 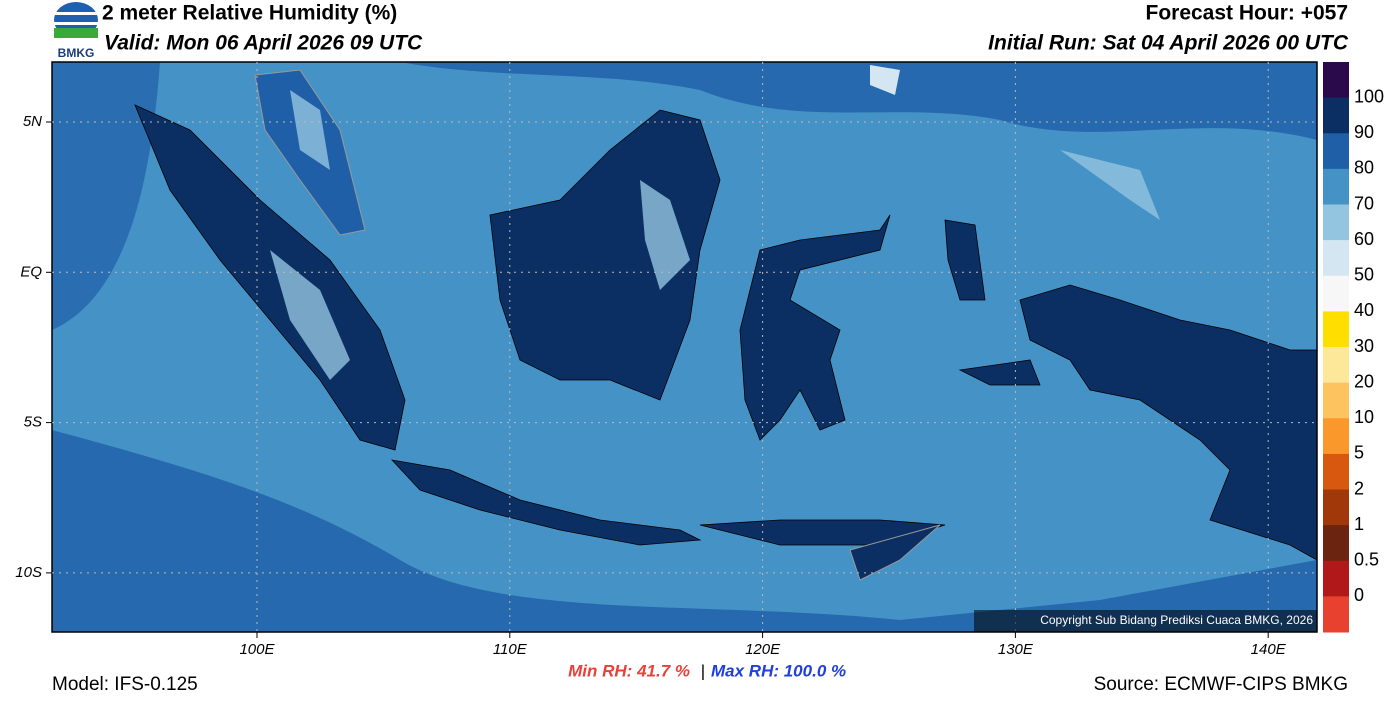 What do you see at coordinates (1364, 310) in the screenshot?
I see `colorbar-label: 40` at bounding box center [1364, 310].